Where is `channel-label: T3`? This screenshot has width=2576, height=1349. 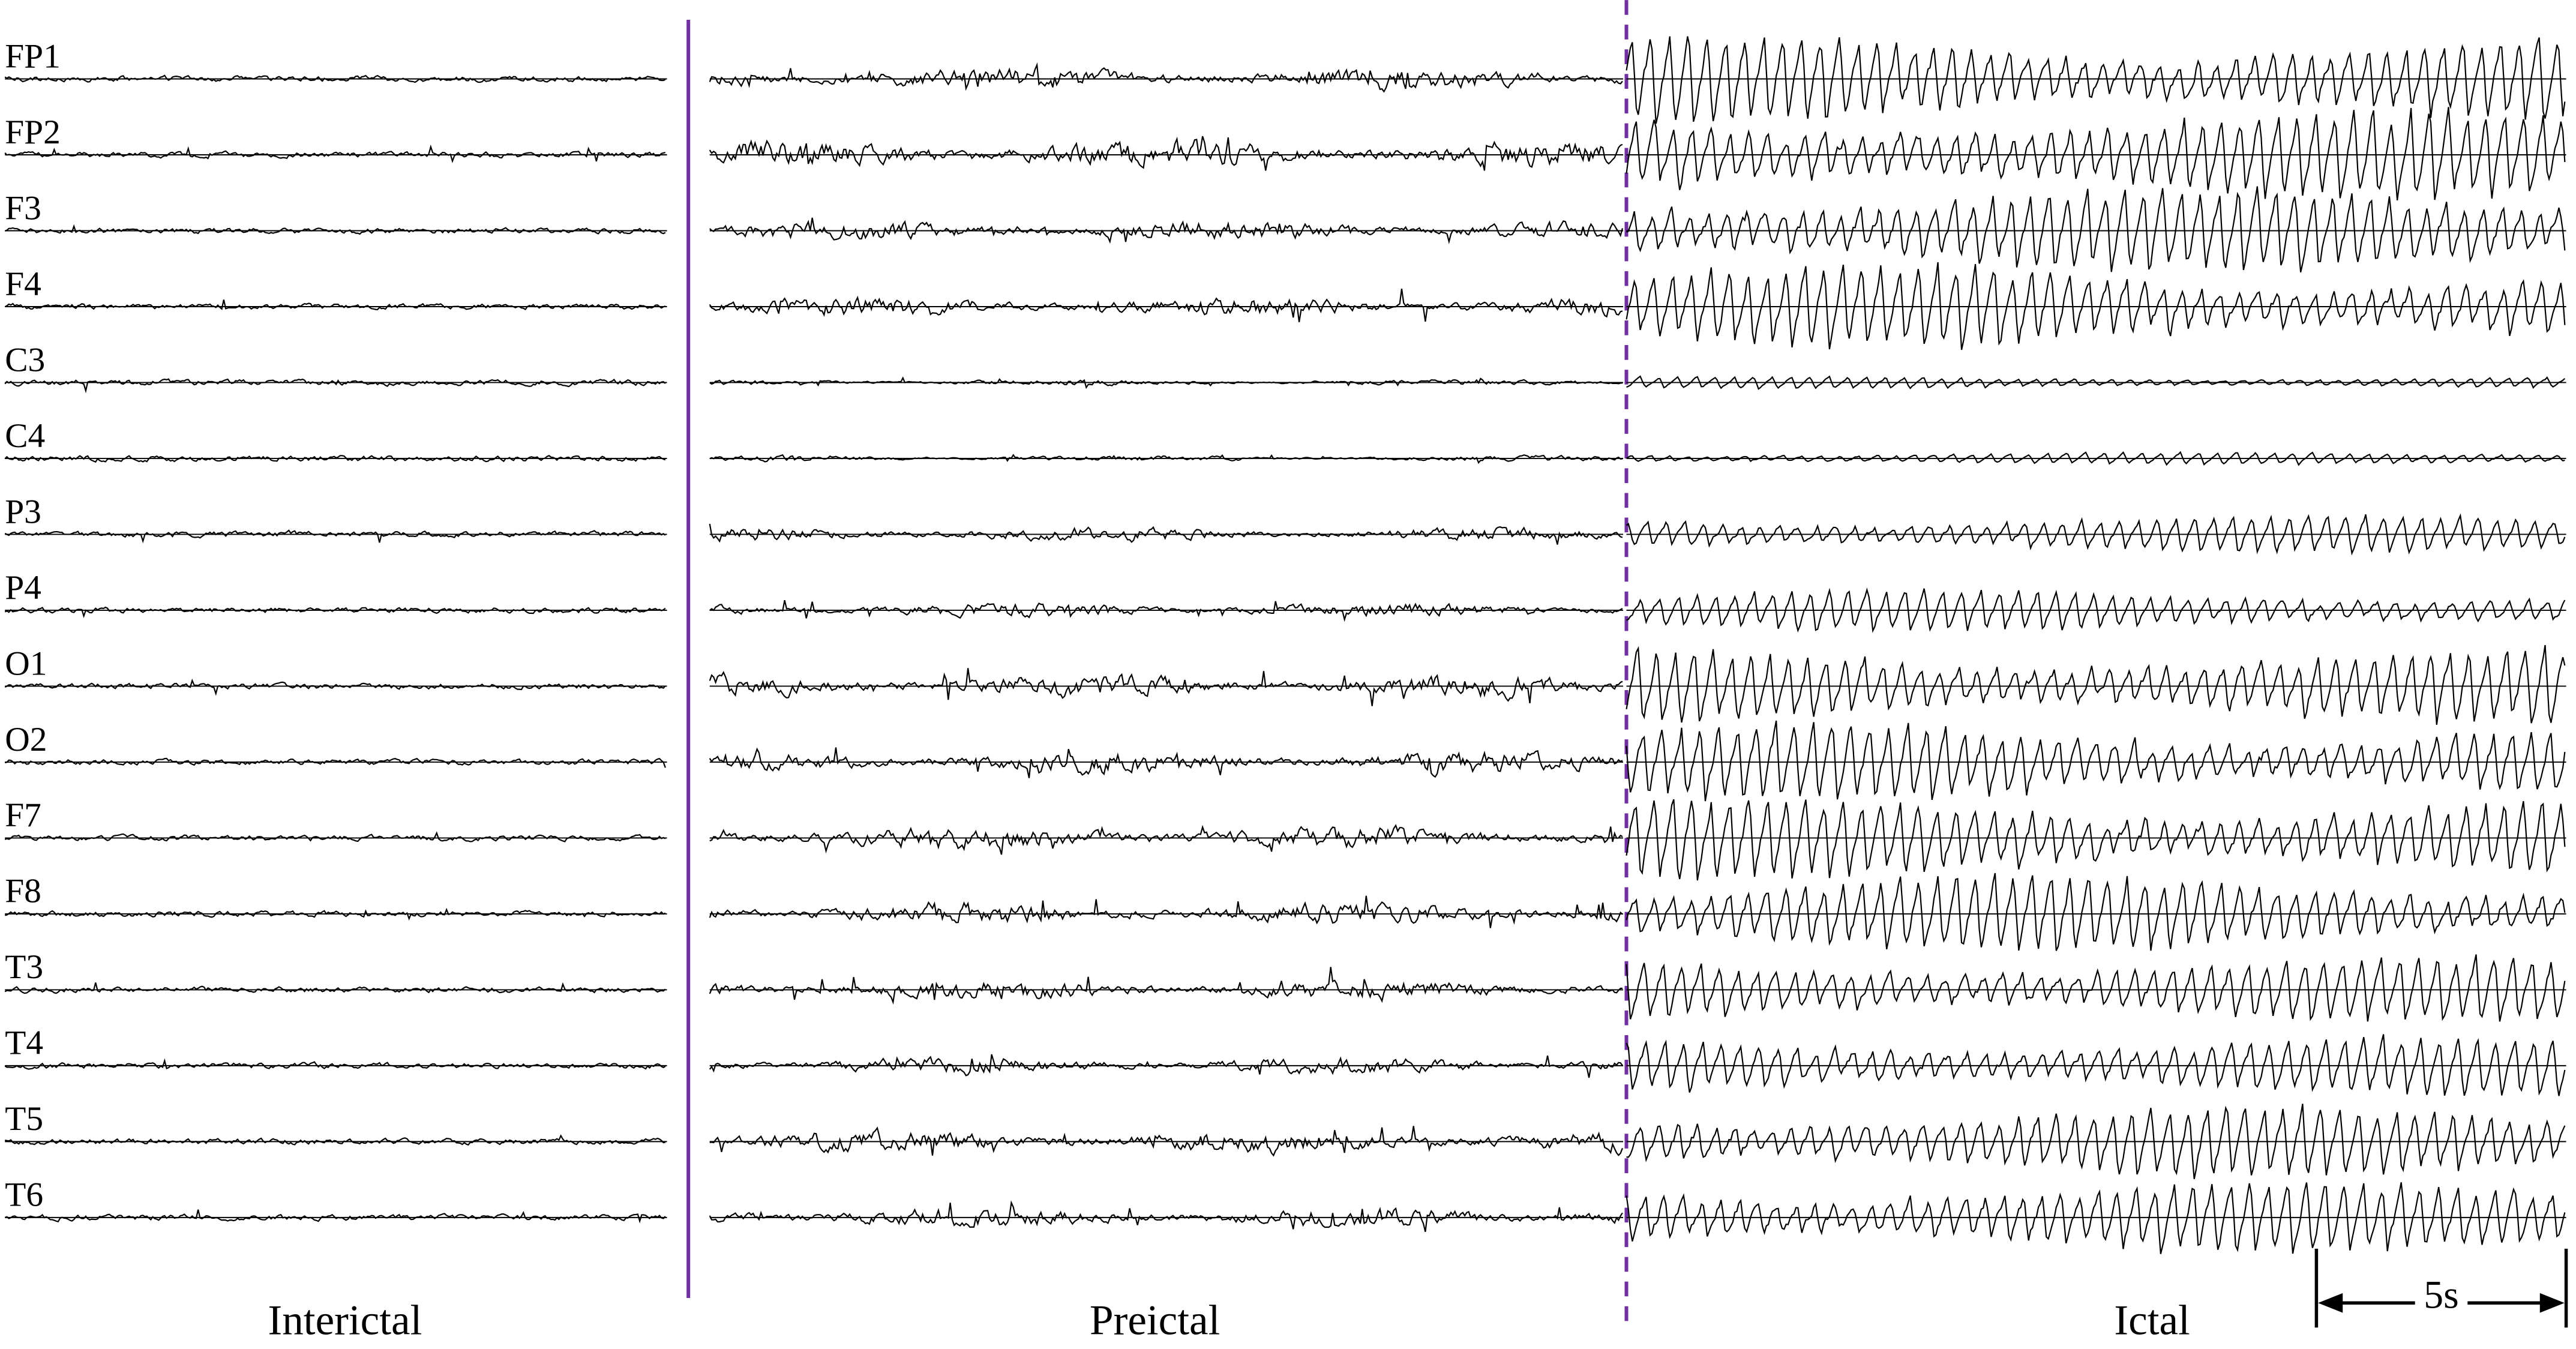
channel-label: T3 is located at coordinates (24, 967).